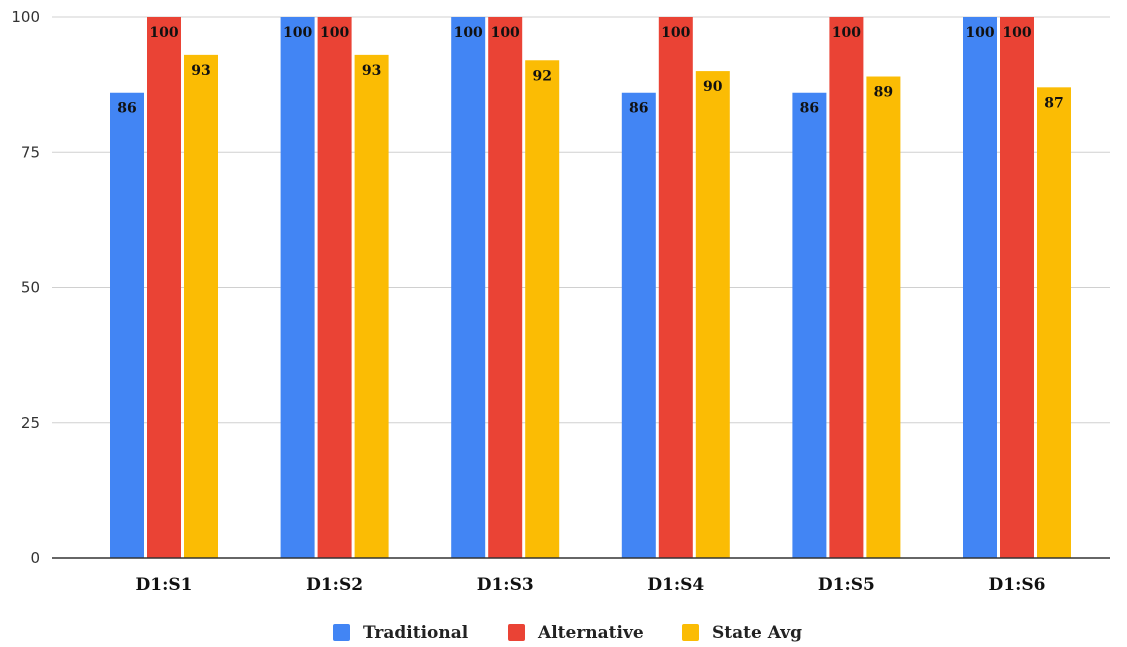 The height and width of the screenshot is (647, 1127). I want to click on legend-item-traditional: Traditional, so click(401, 633).